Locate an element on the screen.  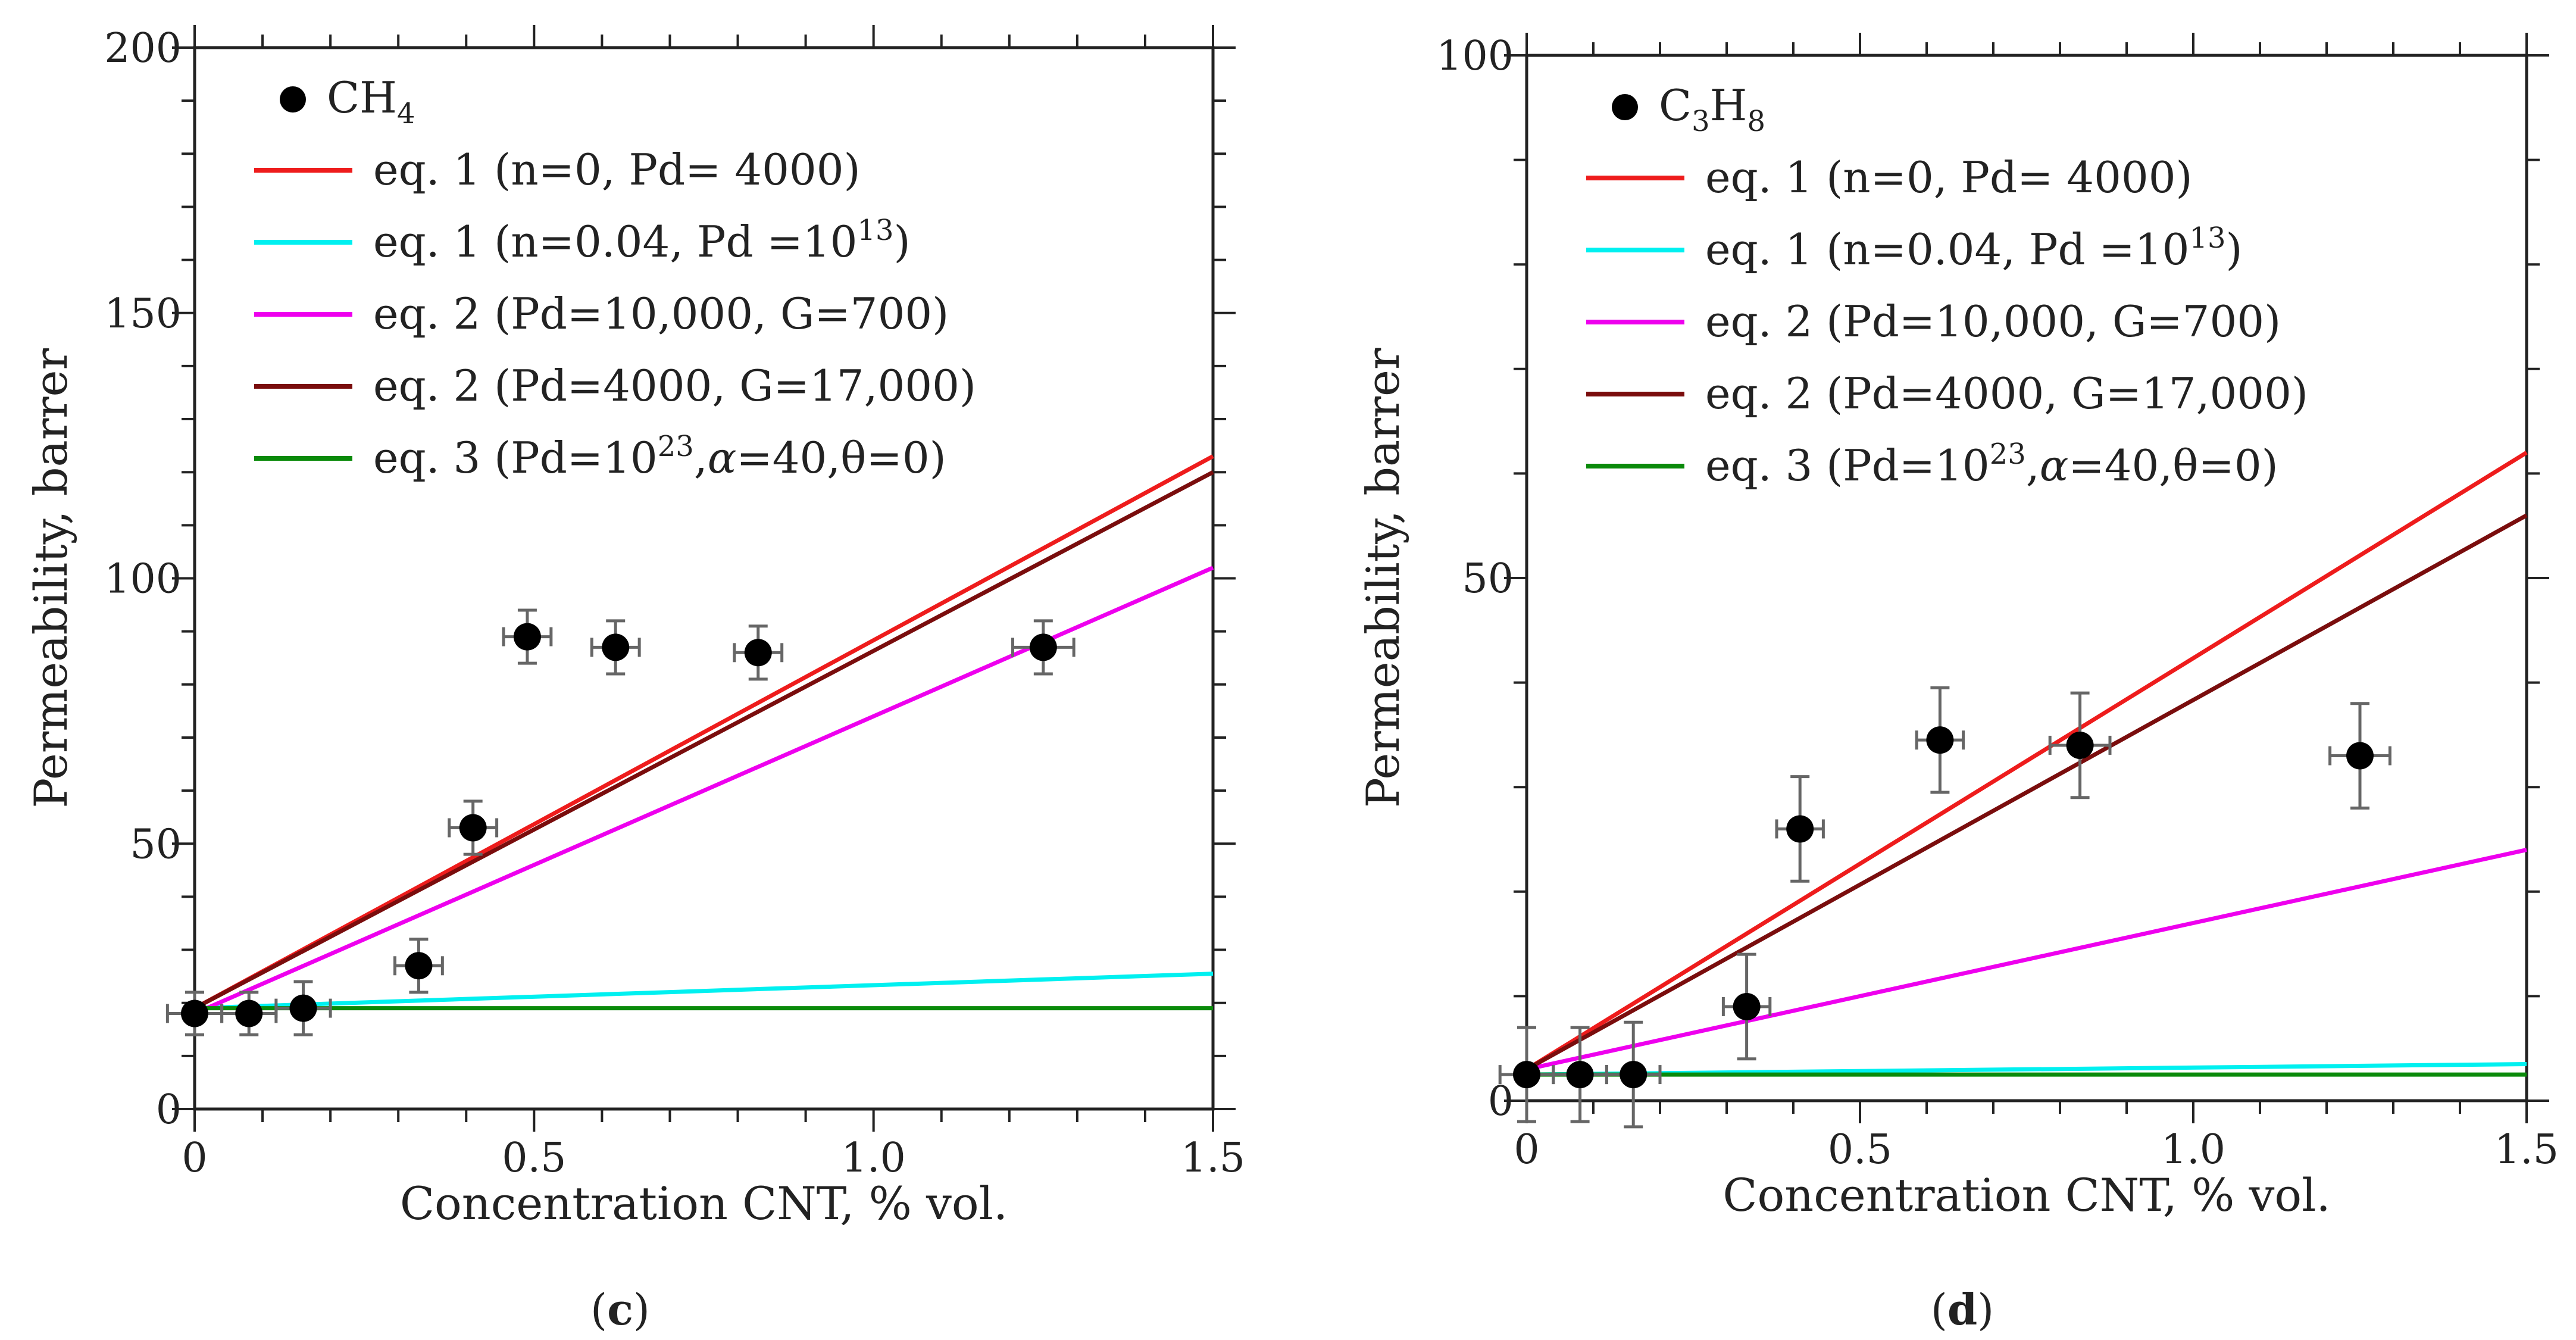
legend-gas-label: CH4 is located at coordinates (371, 101).